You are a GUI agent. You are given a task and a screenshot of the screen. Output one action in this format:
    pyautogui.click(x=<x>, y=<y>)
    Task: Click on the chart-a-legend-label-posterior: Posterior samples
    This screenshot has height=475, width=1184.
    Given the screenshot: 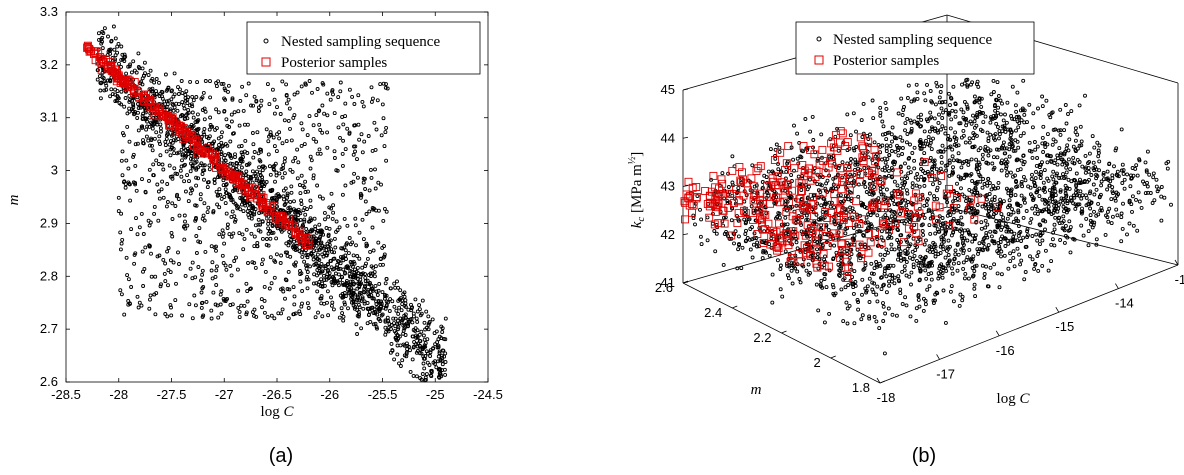 What is the action you would take?
    pyautogui.click(x=334, y=63)
    